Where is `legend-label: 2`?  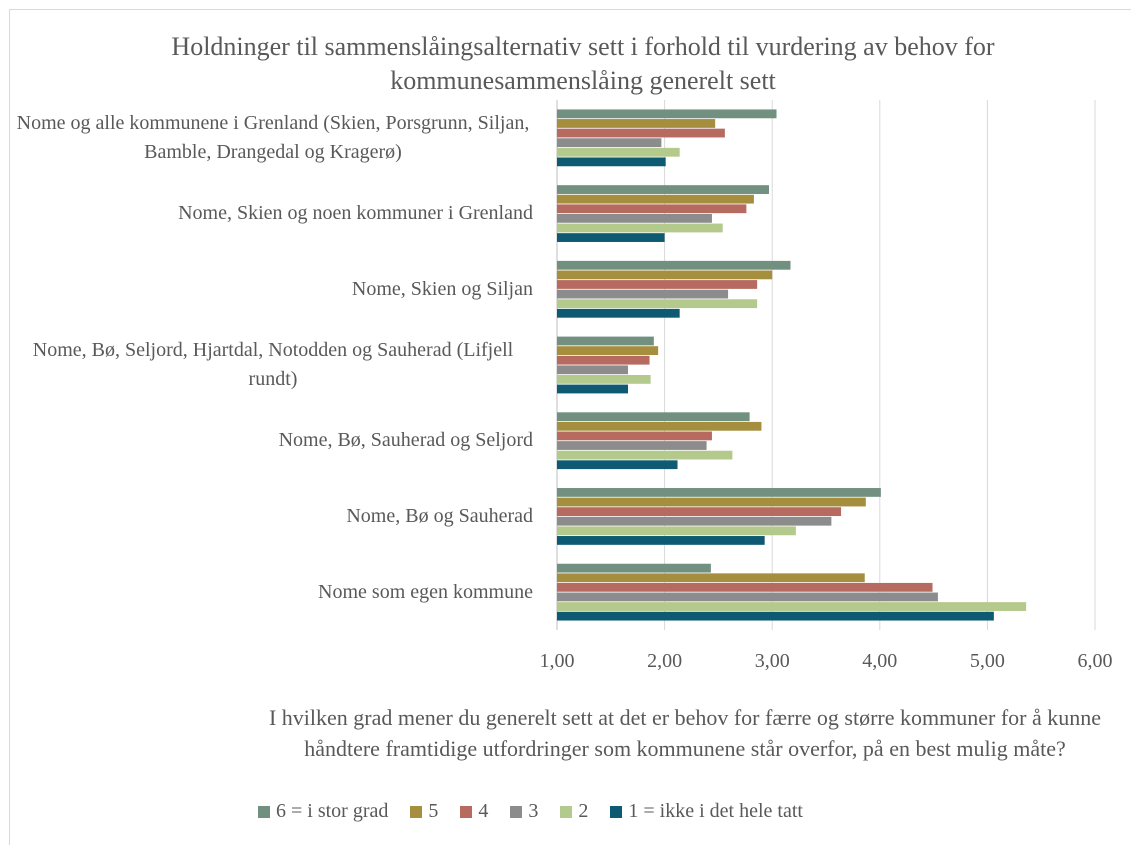 legend-label: 2 is located at coordinates (583, 811).